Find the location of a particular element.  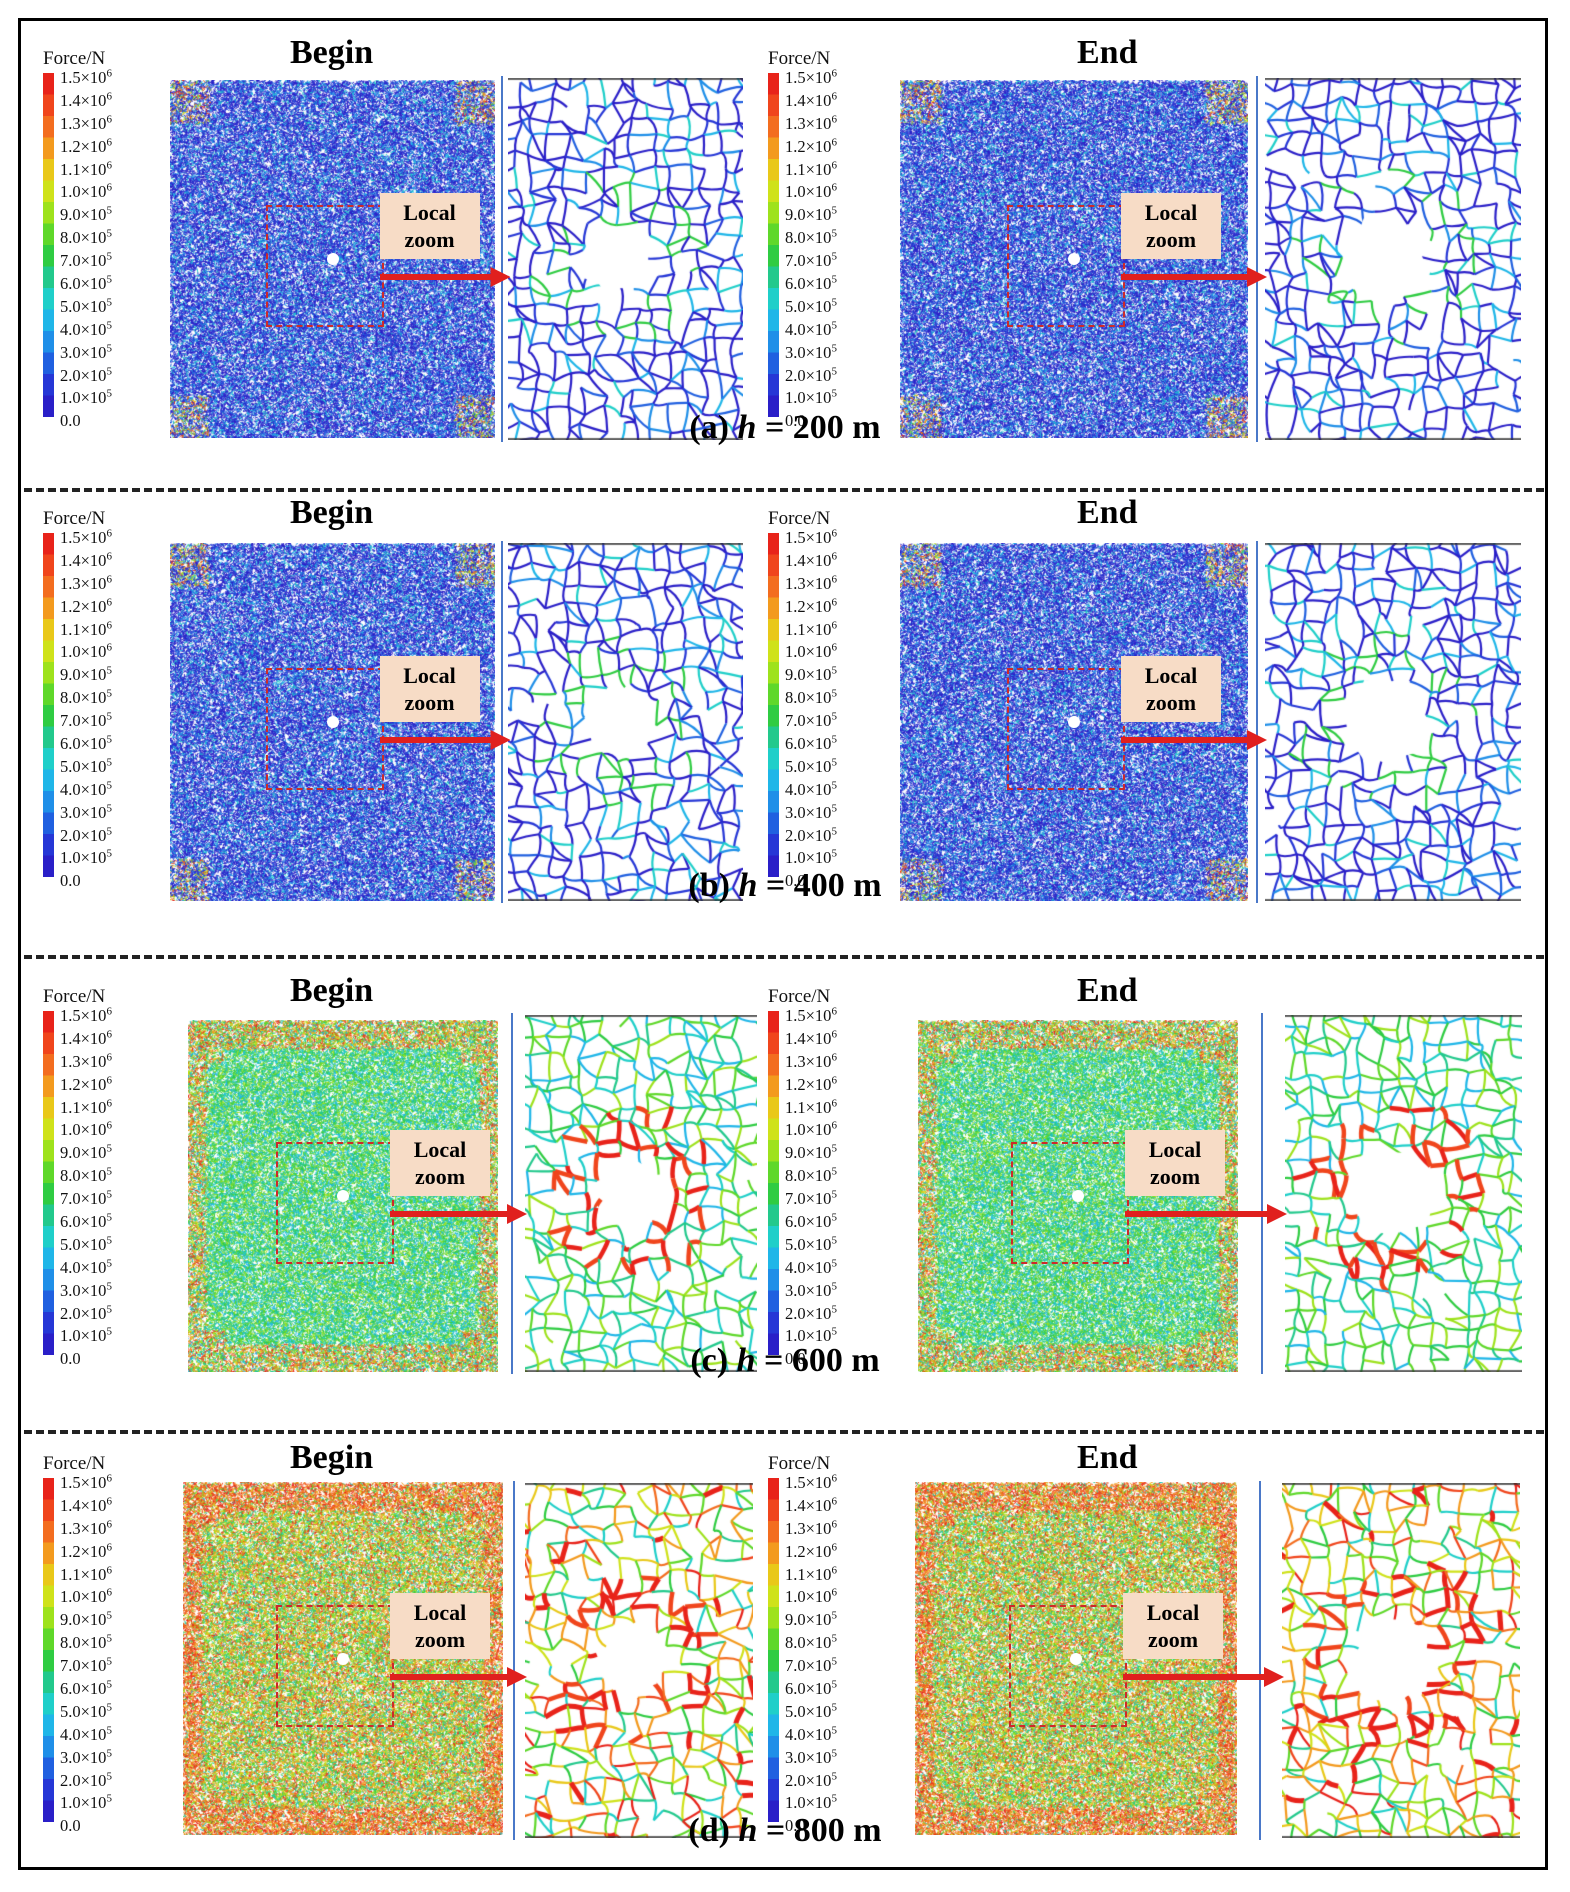

colorbar-tick-label: 6.0×10⁵ is located at coordinates (811, 283).